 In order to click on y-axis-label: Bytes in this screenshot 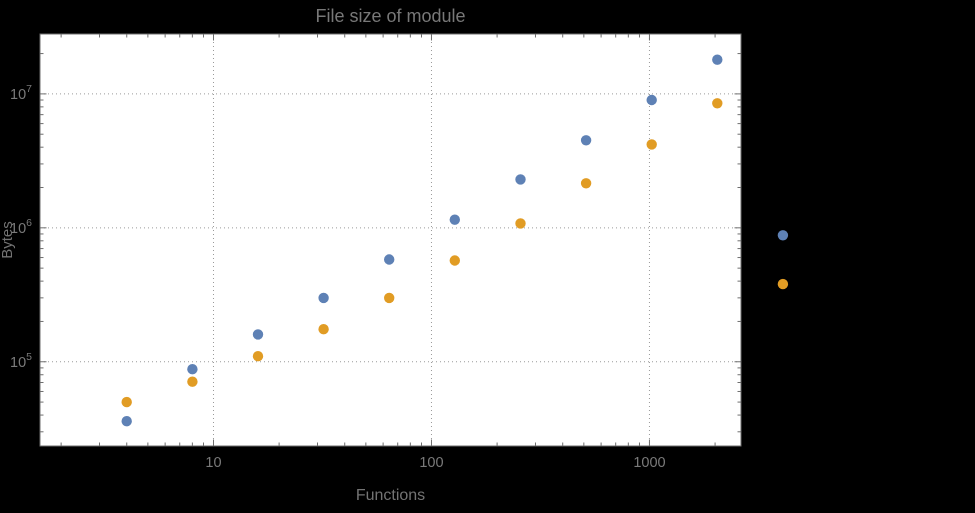, I will do `click(8, 240)`.